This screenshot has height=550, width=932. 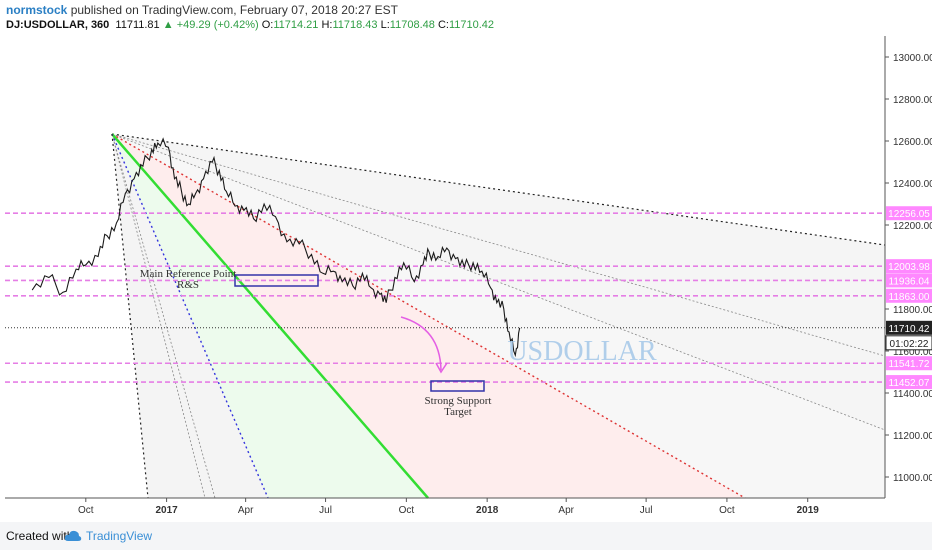 I want to click on x-tick-label-7: Jul, so click(x=646, y=510).